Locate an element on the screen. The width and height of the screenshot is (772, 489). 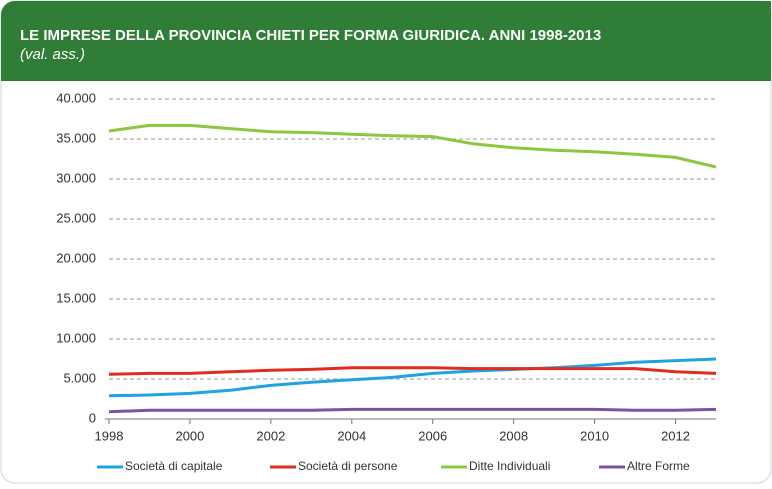
y-tick-label: 25.000 is located at coordinates (76, 217).